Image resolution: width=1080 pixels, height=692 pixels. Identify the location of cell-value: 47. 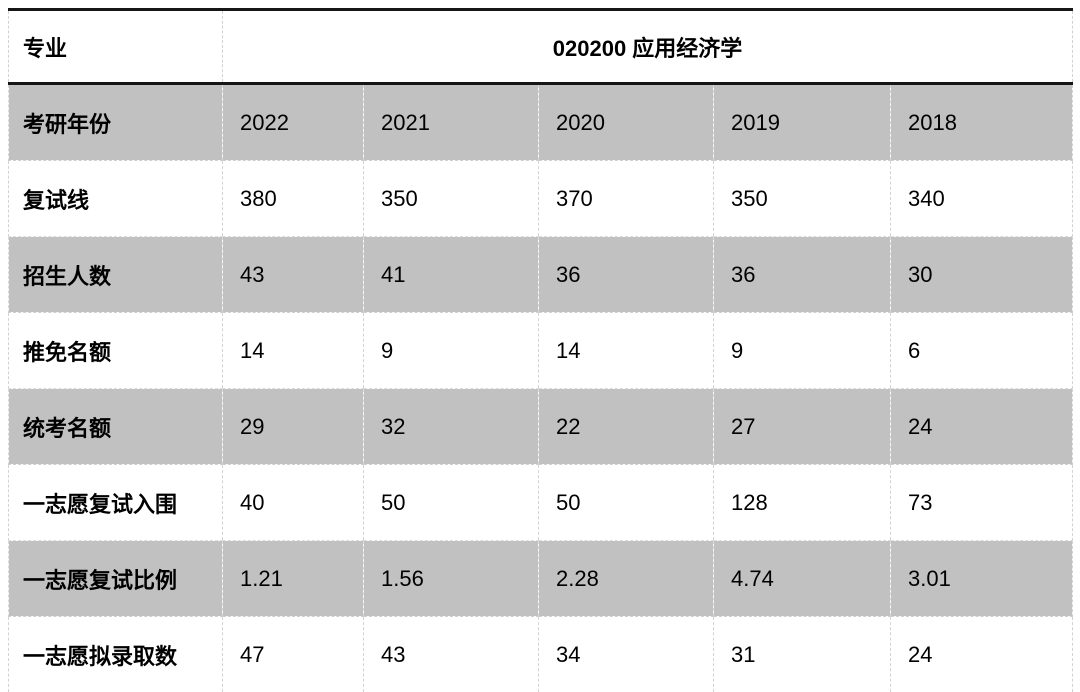
(293, 654).